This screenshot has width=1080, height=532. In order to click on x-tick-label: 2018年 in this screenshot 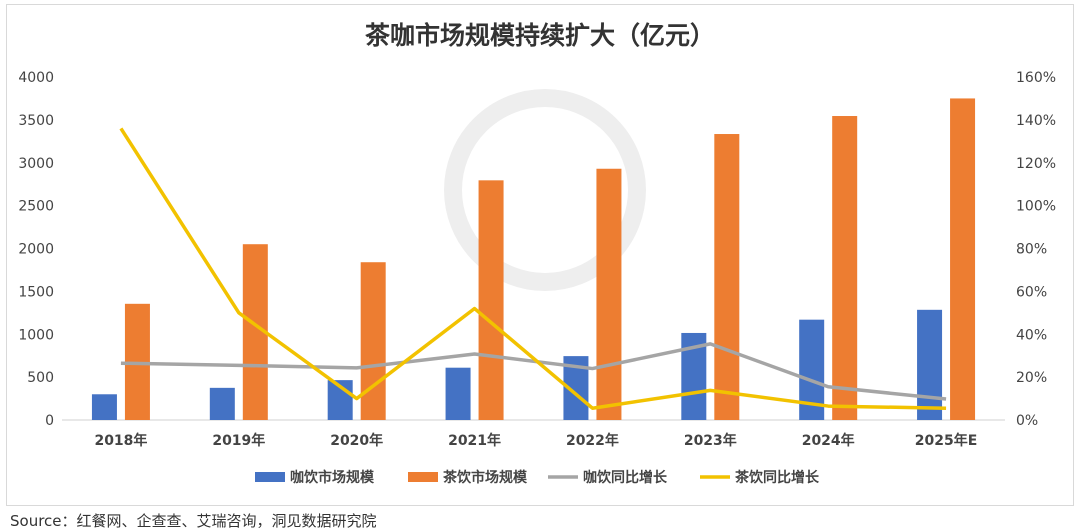, I will do `click(120, 440)`.